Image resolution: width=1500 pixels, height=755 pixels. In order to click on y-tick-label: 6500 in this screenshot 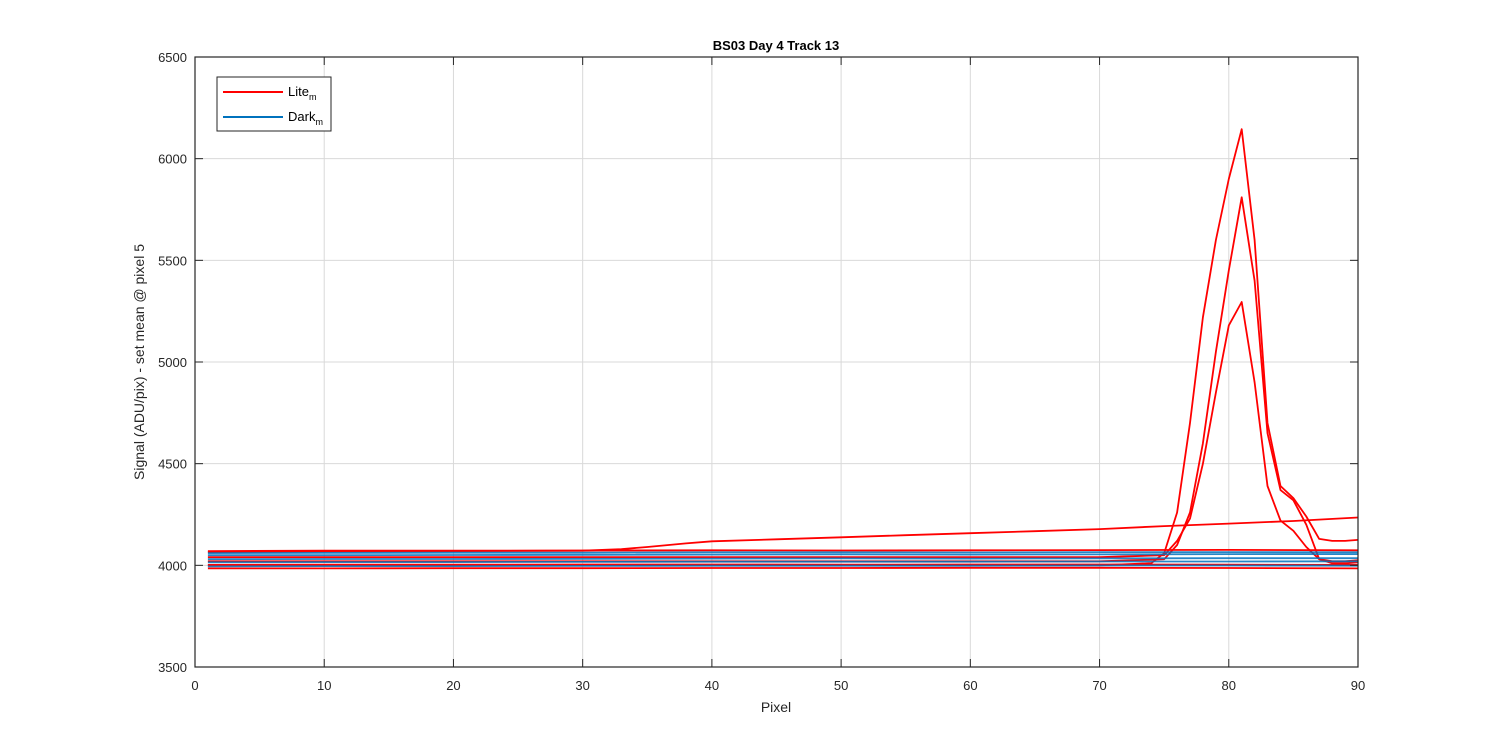, I will do `click(172, 57)`.